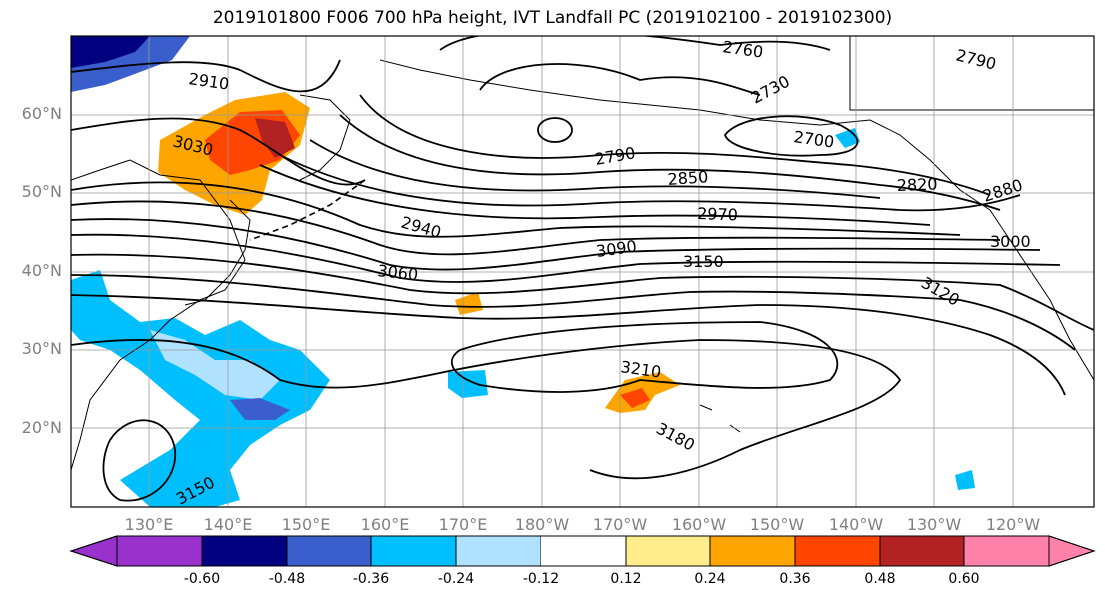 The image size is (1105, 601). Describe the element at coordinates (541, 579) in the screenshot. I see `colorbar-tick-label: -0.12` at that location.